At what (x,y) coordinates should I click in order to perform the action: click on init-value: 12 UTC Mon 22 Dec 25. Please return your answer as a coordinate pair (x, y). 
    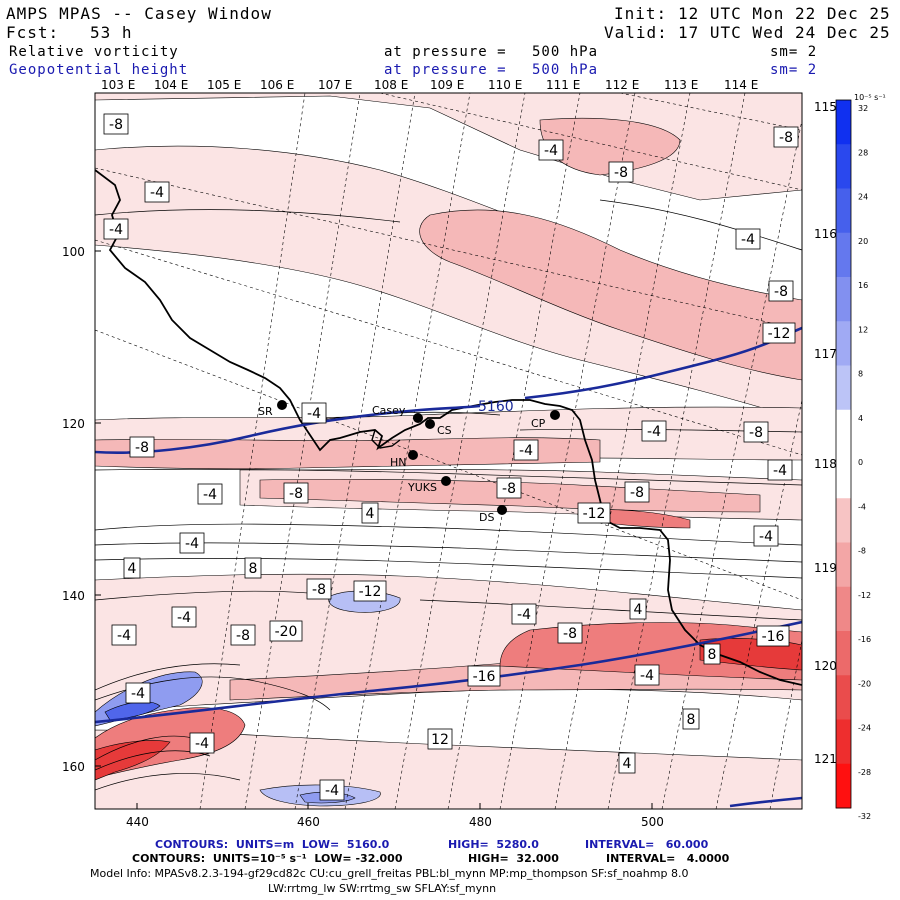
    Looking at the image, I should click on (784, 13).